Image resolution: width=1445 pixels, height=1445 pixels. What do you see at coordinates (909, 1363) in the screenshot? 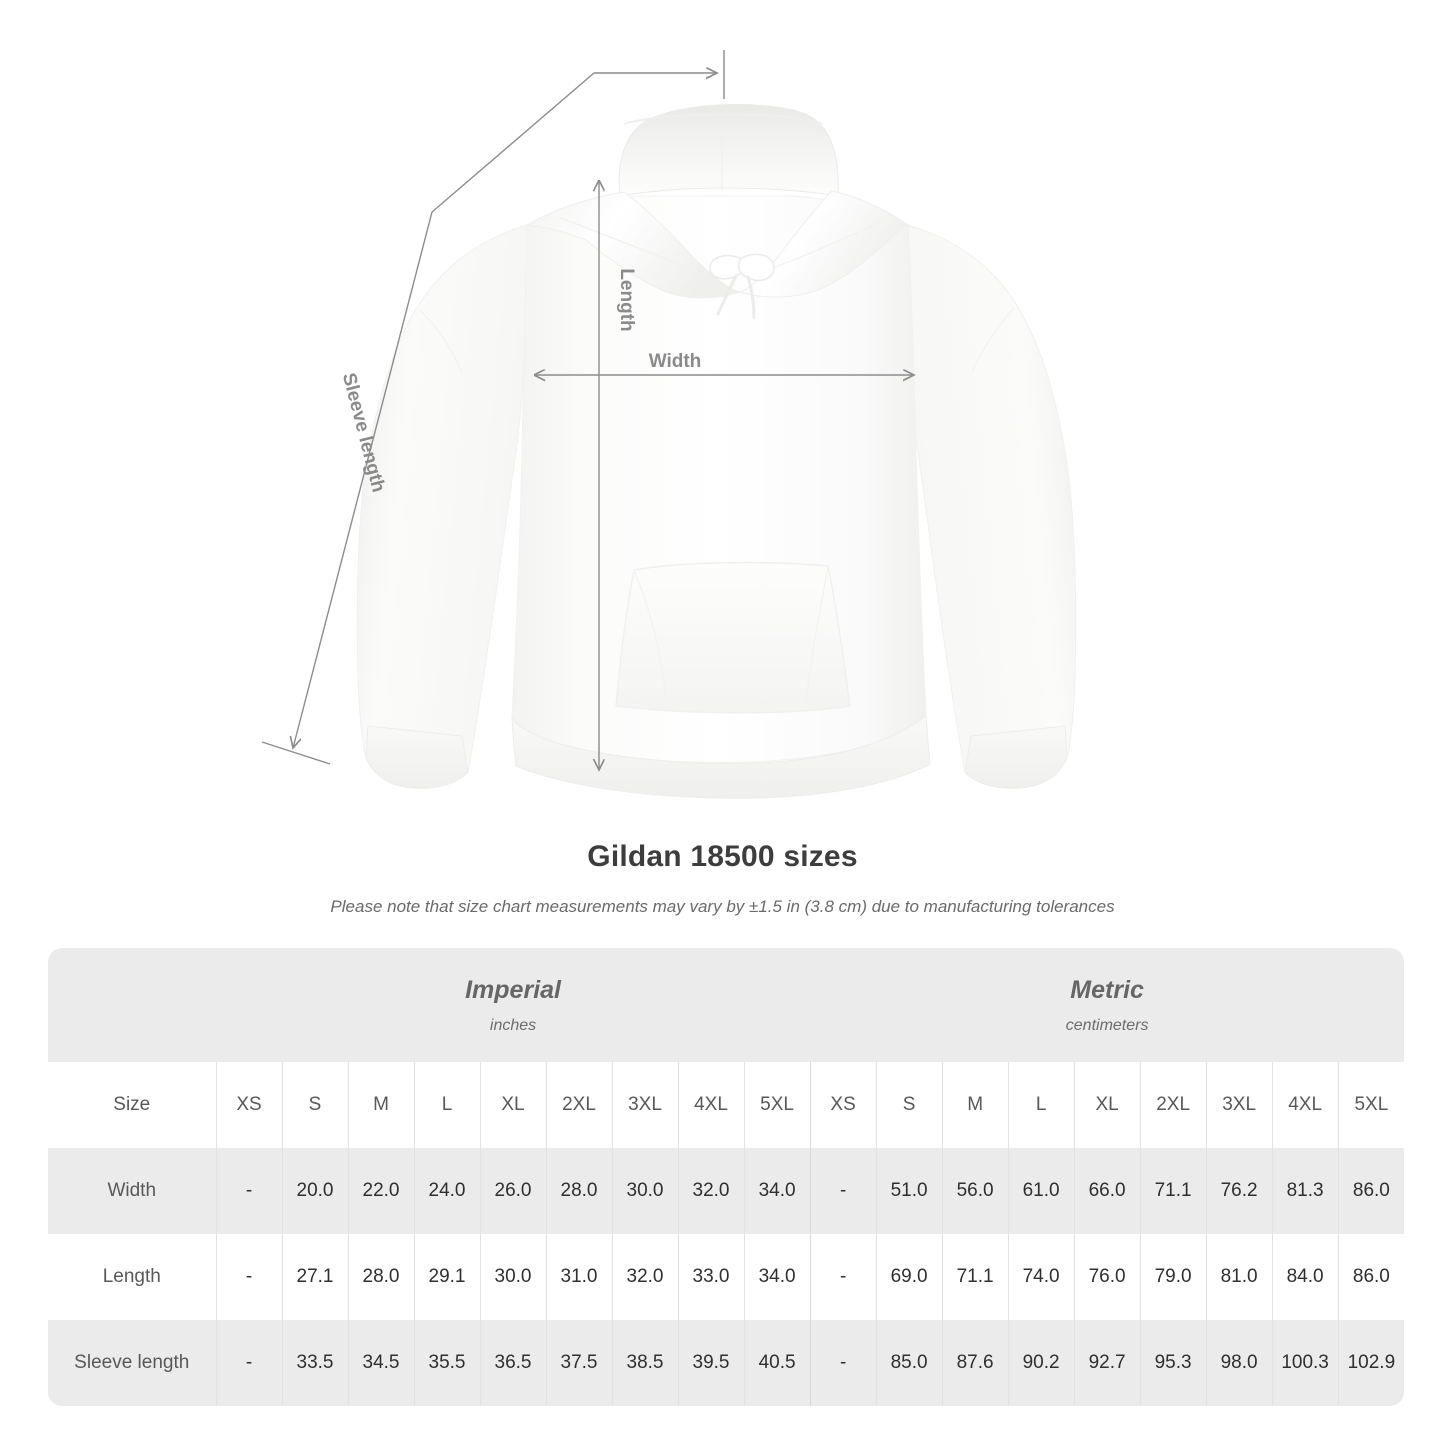
I see `cell-sleeve-length-metric-s: 85.0` at bounding box center [909, 1363].